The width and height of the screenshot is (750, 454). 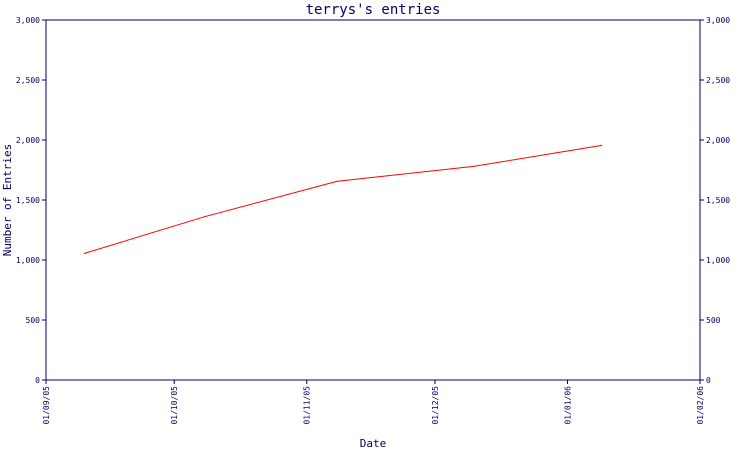 What do you see at coordinates (7, 200) in the screenshot?
I see `y-axis-label: Number of Entries` at bounding box center [7, 200].